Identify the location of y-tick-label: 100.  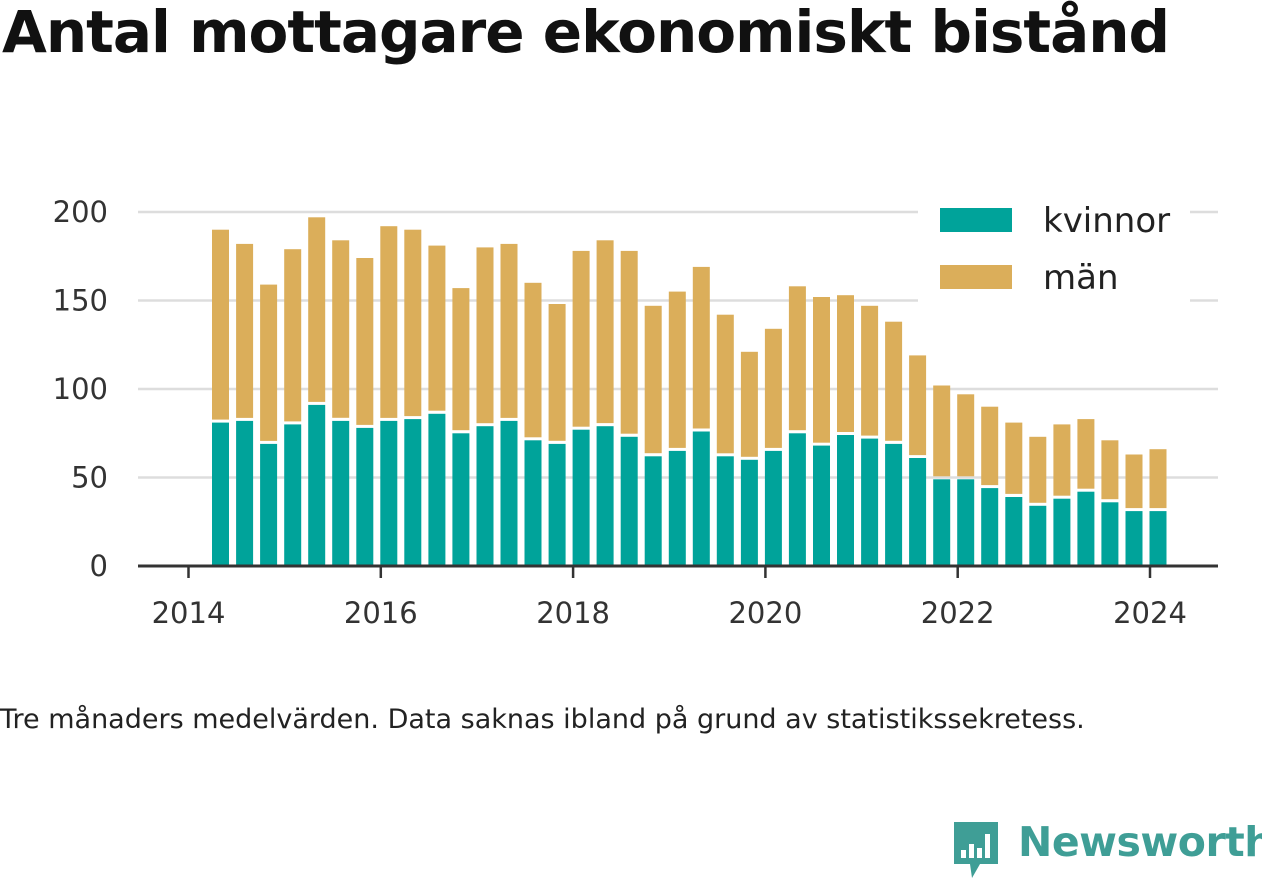
(80, 389).